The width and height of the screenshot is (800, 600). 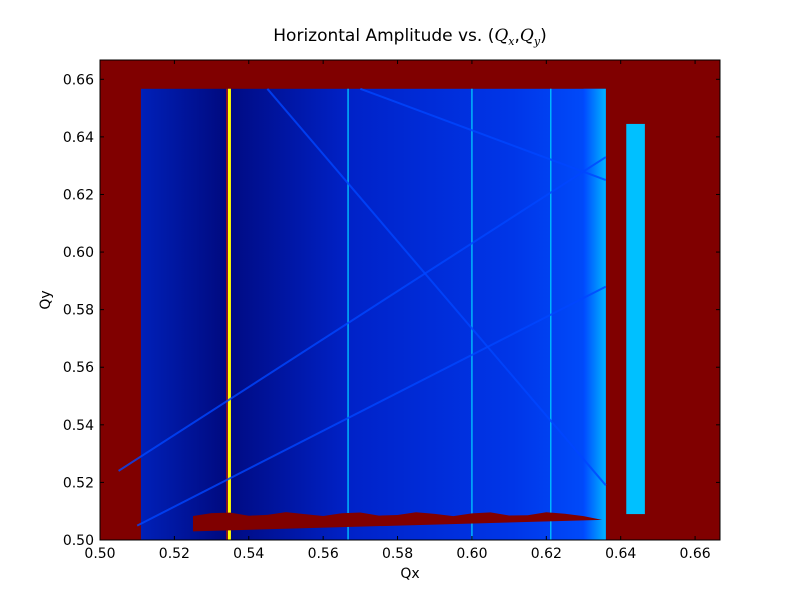 What do you see at coordinates (471, 554) in the screenshot?
I see `x-tick-label: 0.60` at bounding box center [471, 554].